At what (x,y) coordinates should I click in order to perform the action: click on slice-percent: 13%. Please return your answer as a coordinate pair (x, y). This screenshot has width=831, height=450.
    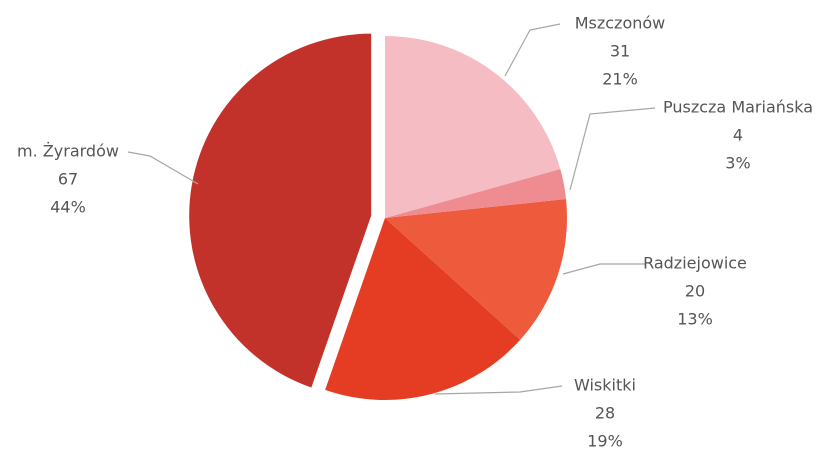
    Looking at the image, I should click on (695, 319).